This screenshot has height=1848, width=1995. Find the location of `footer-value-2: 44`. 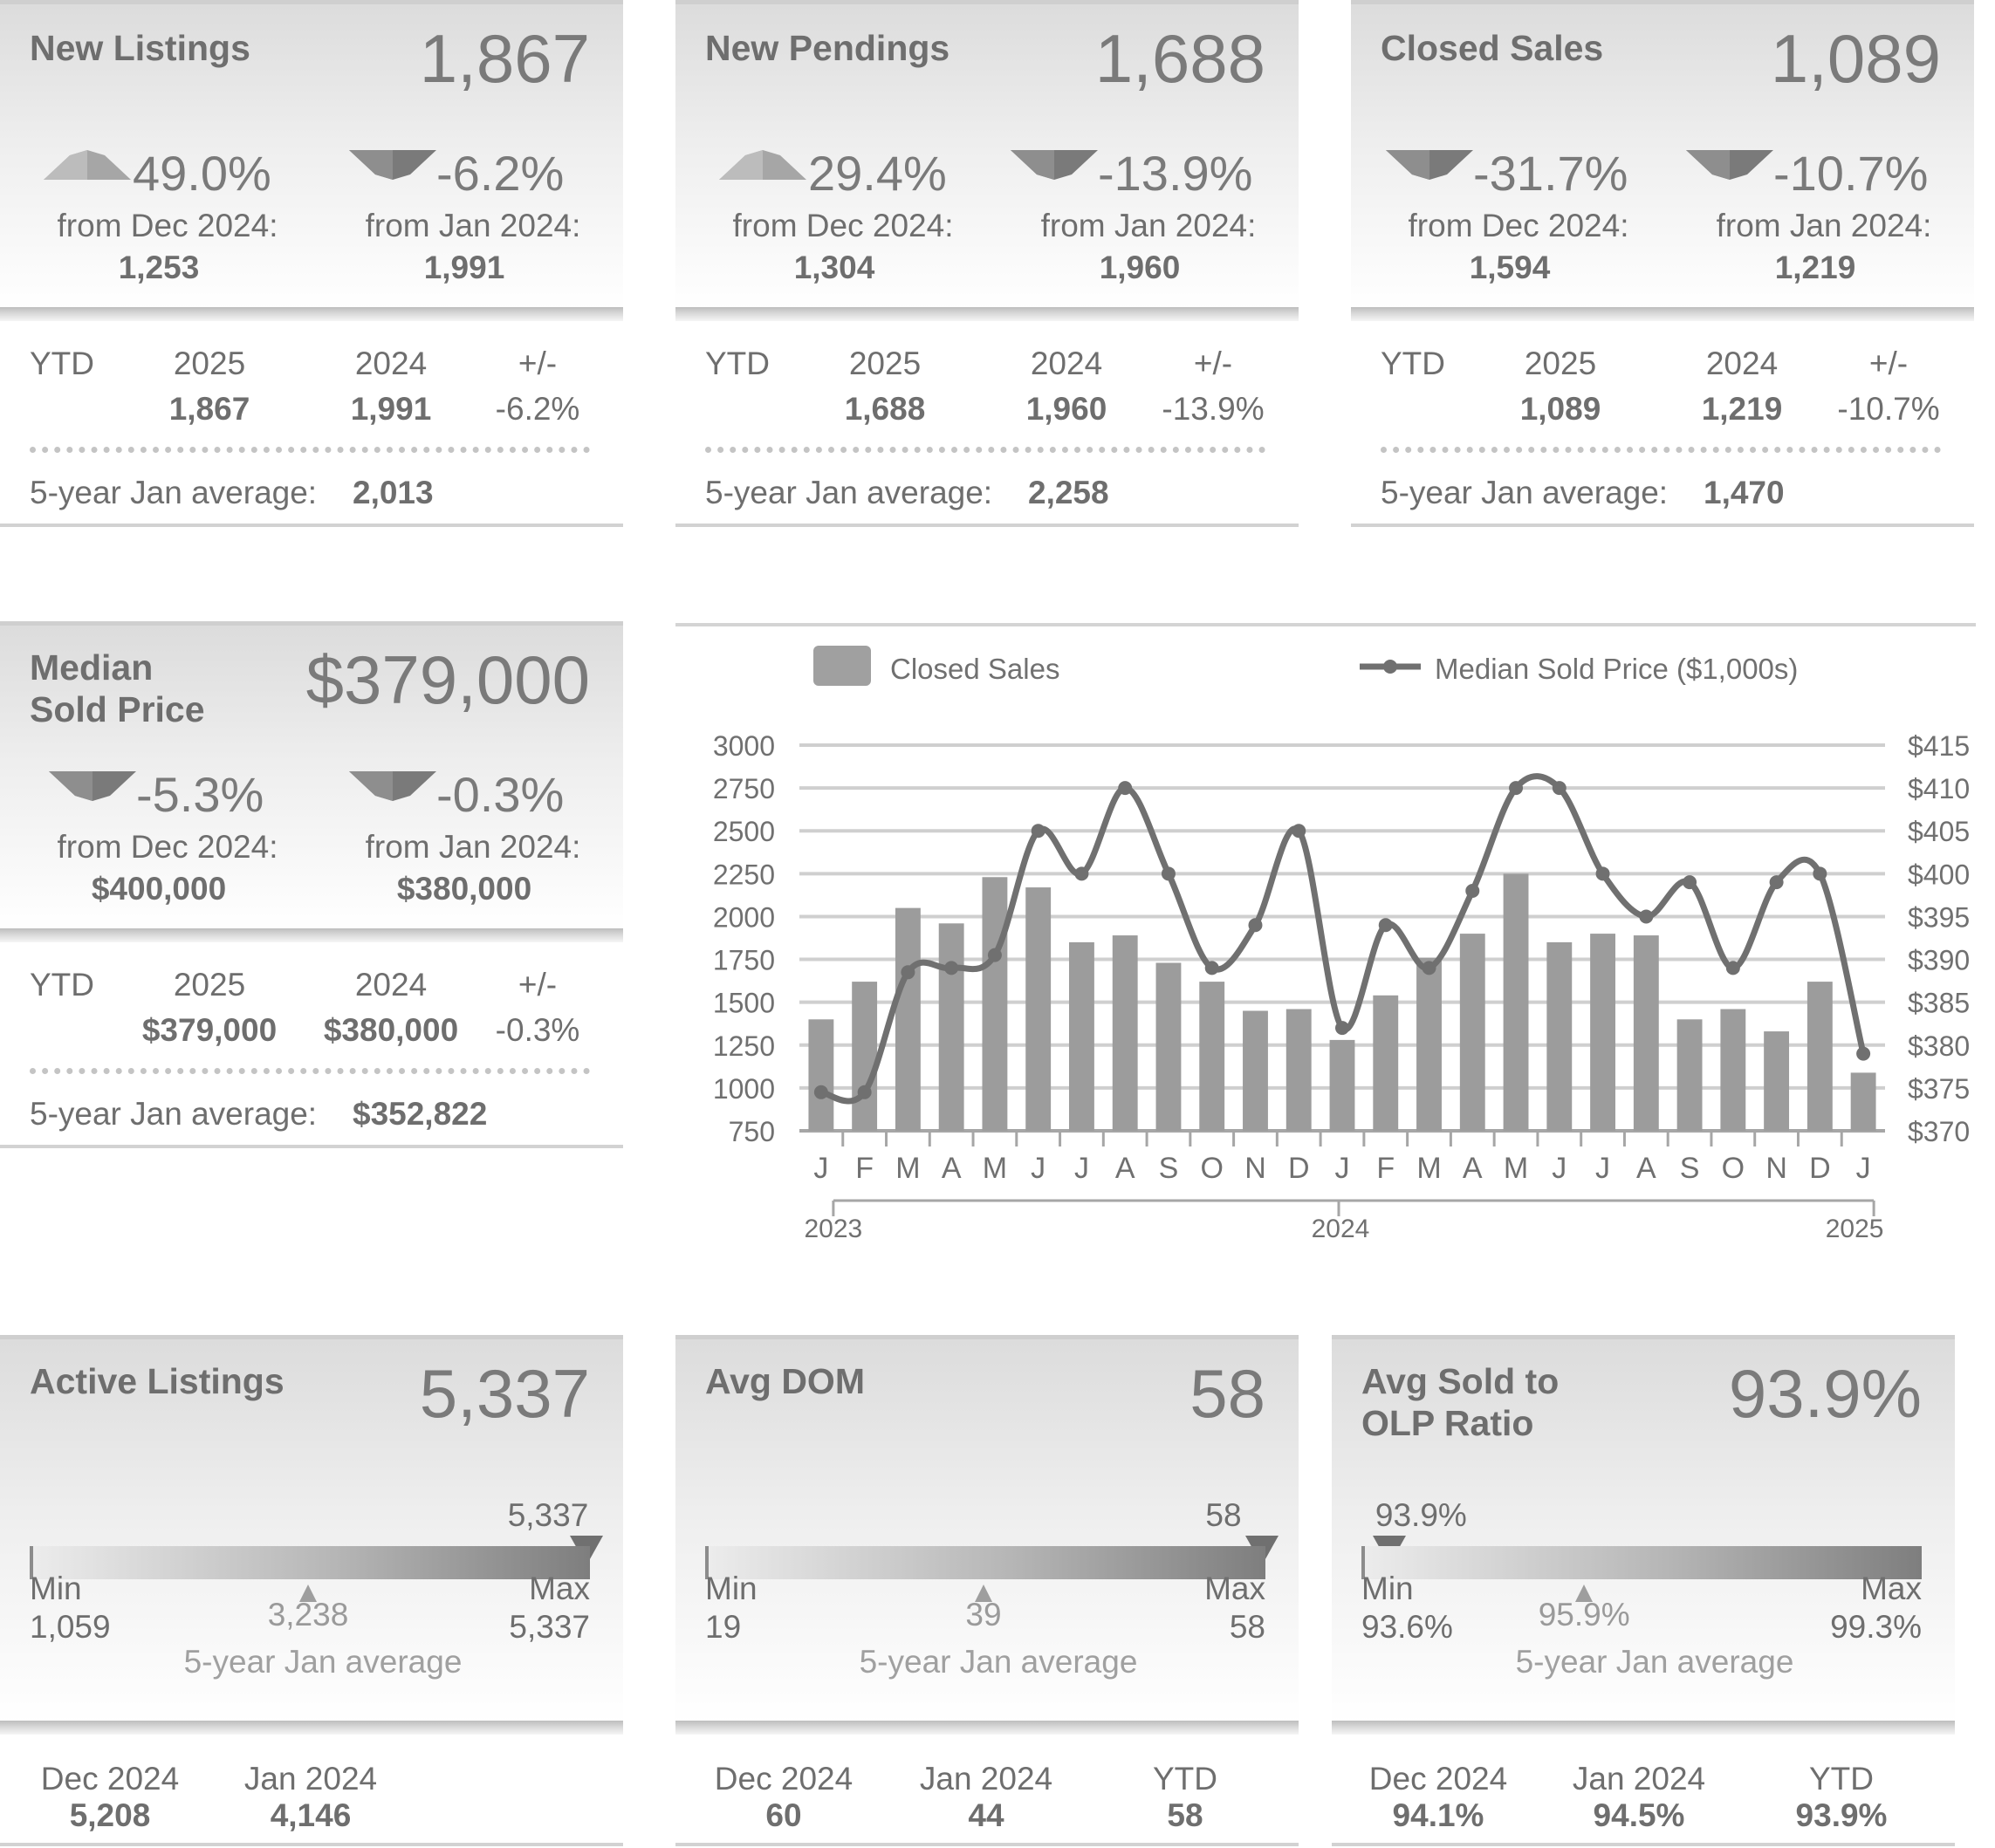

footer-value-2: 44 is located at coordinates (986, 1815).